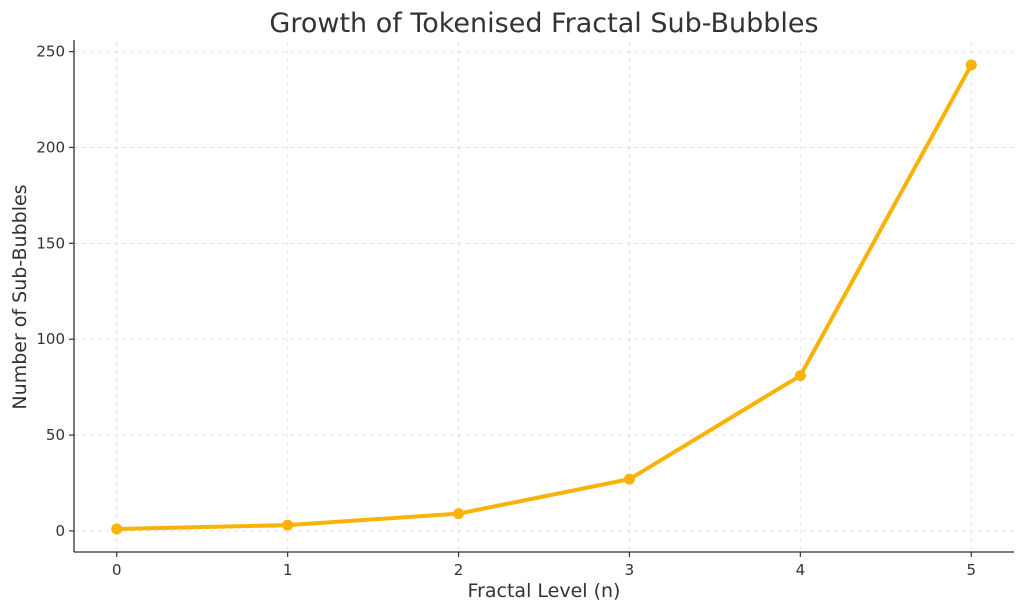  Describe the element at coordinates (801, 570) in the screenshot. I see `x-tick-label-4: 4` at that location.